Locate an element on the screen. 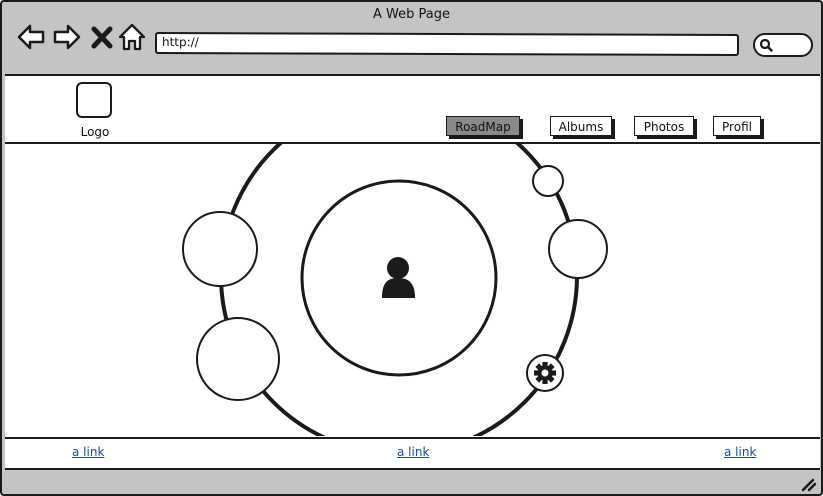 The height and width of the screenshot is (496, 823). url-input is located at coordinates (442, 43).